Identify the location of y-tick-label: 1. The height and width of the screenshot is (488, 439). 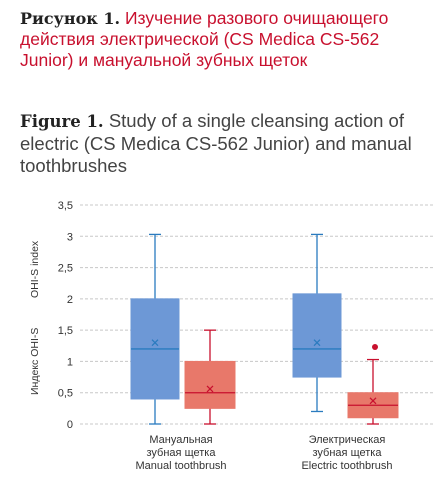
(70, 362).